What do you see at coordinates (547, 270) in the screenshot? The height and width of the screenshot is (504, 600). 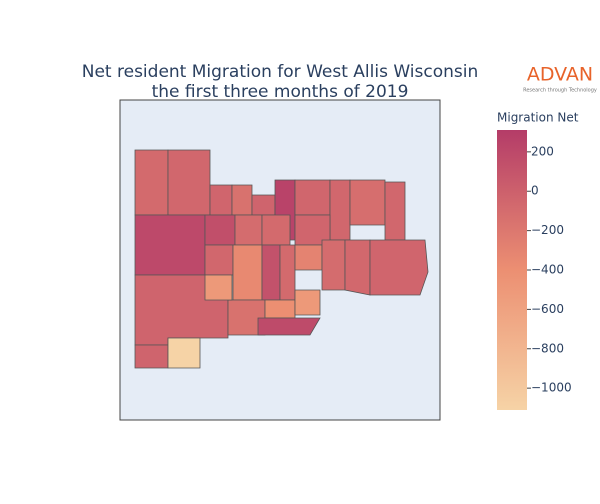 I see `colorbar-tick-label: −400` at bounding box center [547, 270].